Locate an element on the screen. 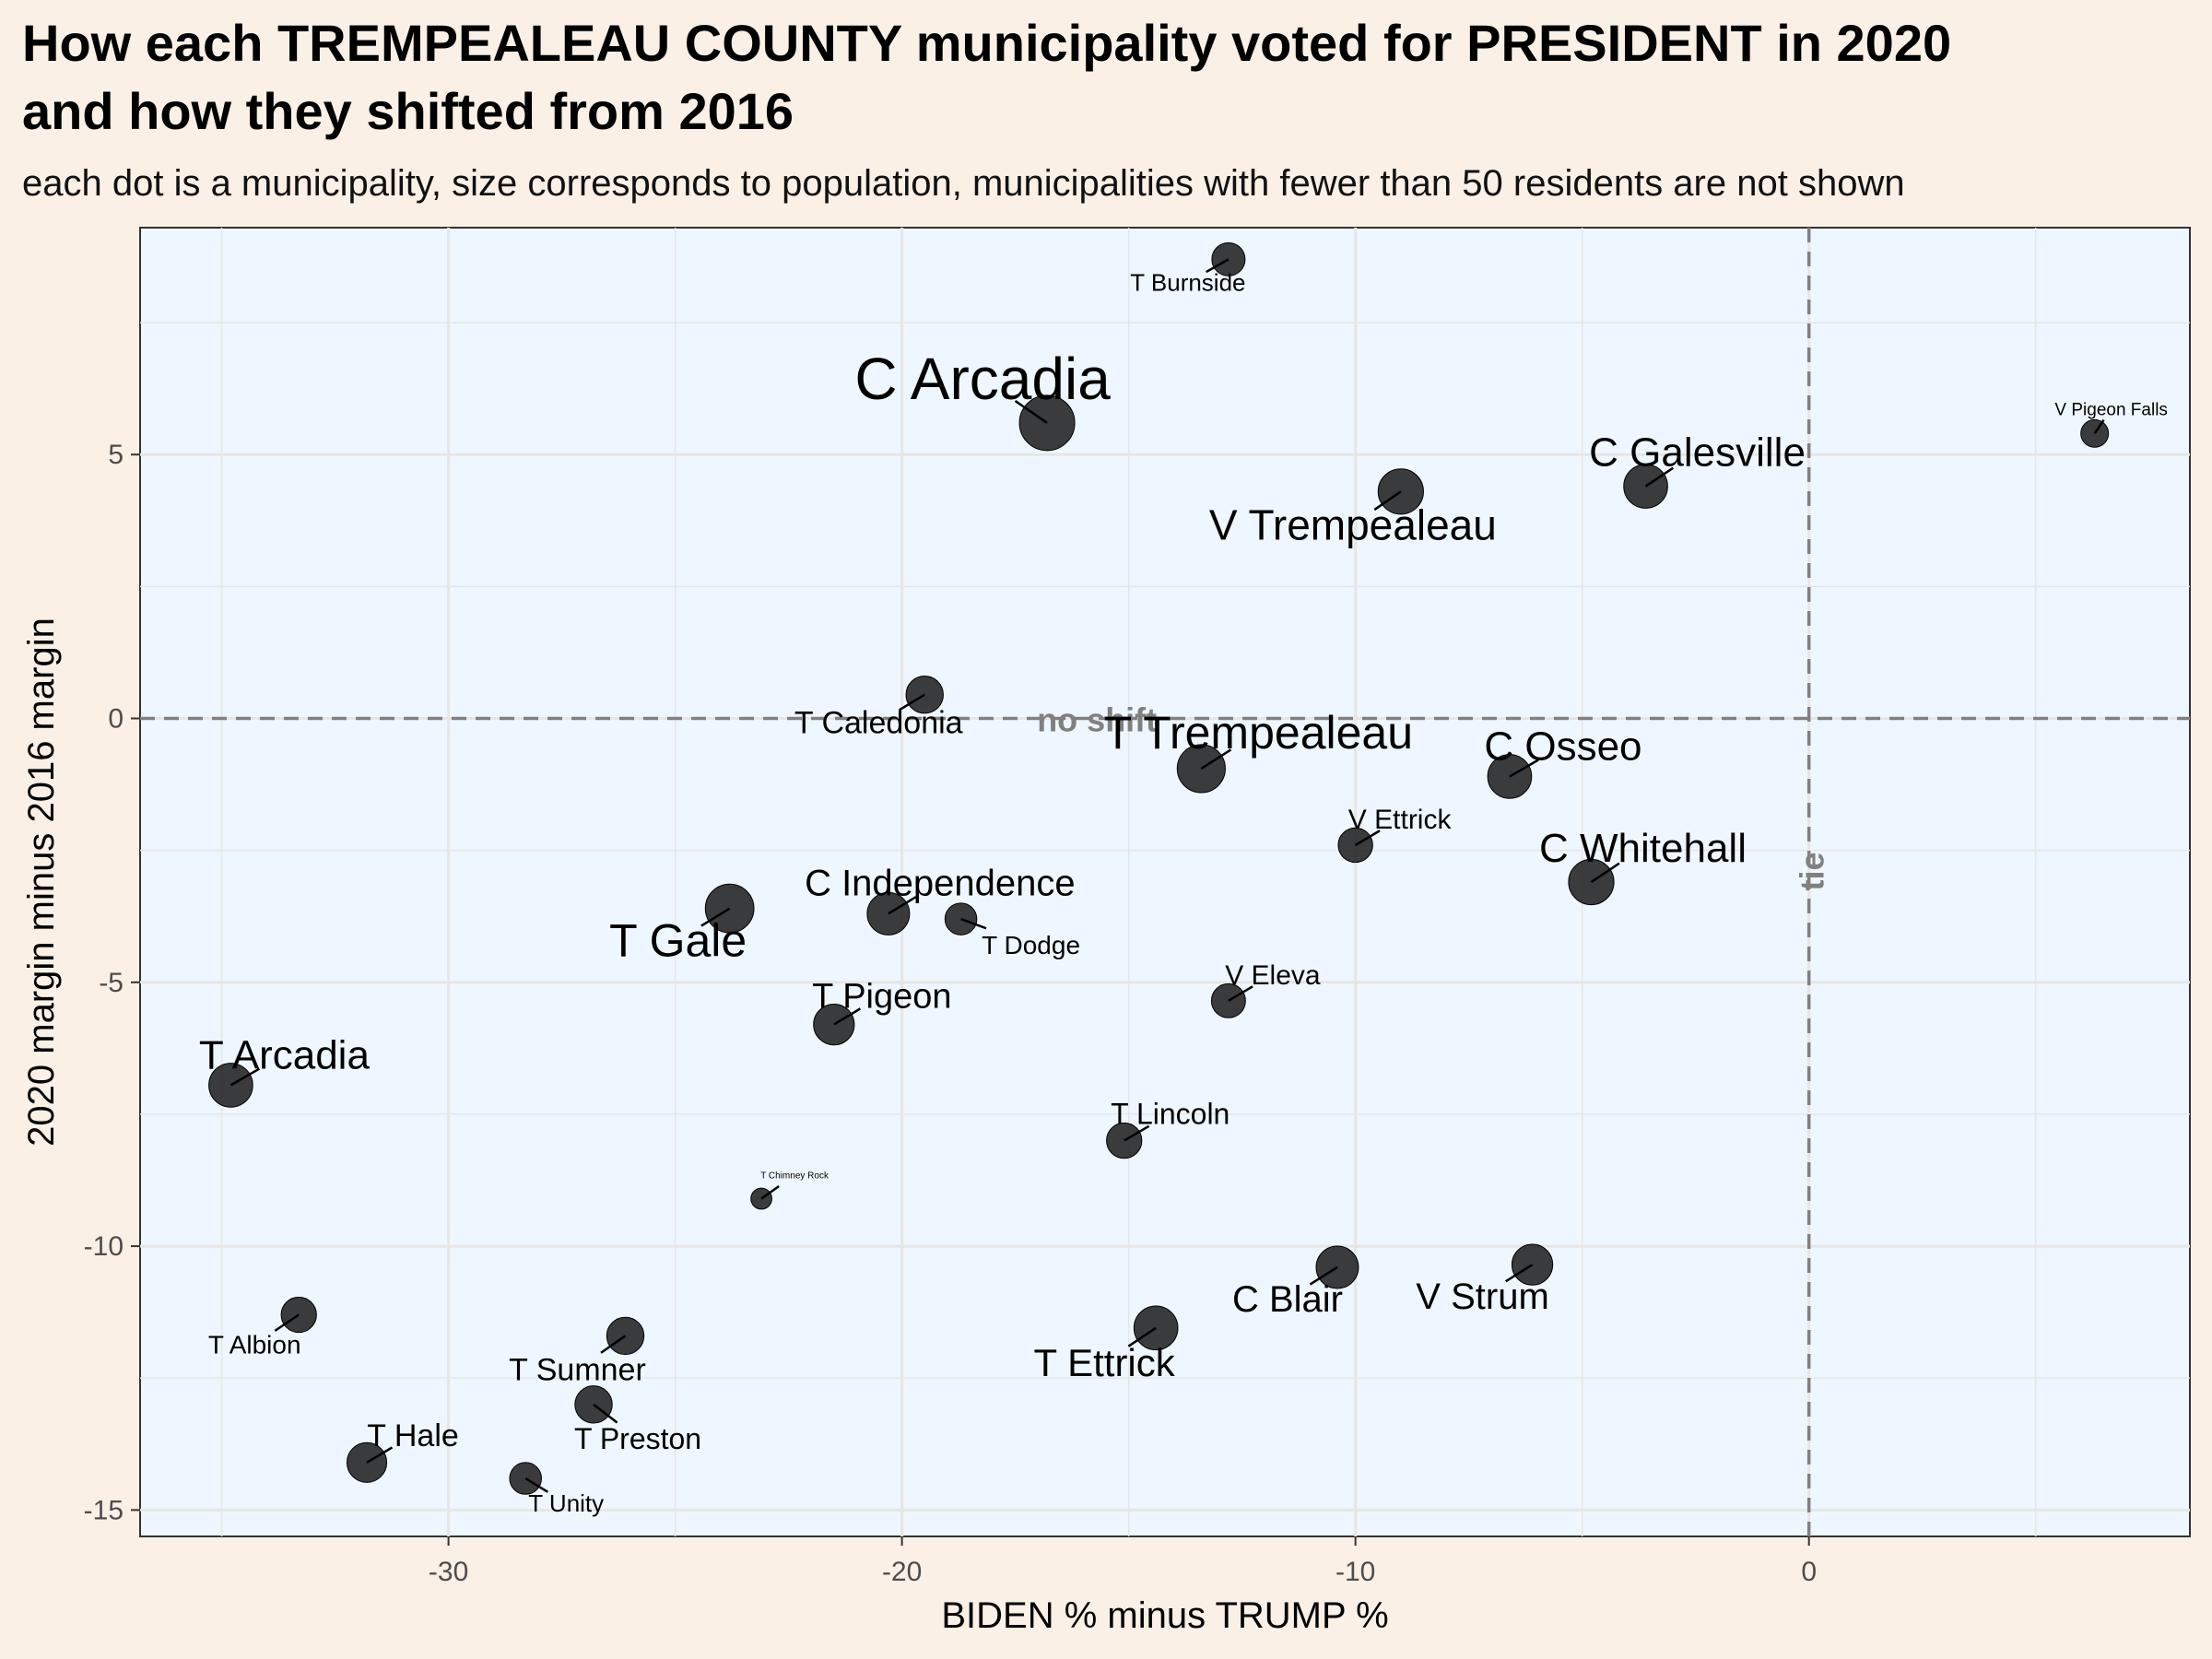 The height and width of the screenshot is (1659, 2212). y-tick-label: 5 is located at coordinates (116, 455).